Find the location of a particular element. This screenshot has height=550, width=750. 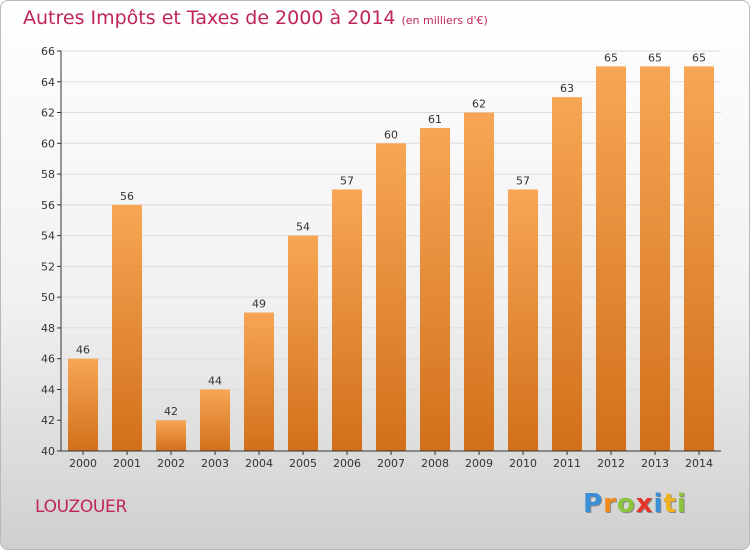

data-label: 62 is located at coordinates (479, 104).